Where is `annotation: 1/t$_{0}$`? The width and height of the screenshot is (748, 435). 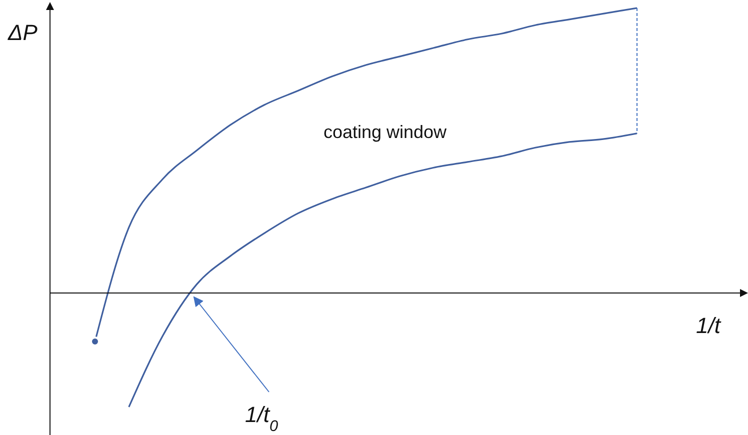
annotation: 1/t$_{0}$ is located at coordinates (261, 418).